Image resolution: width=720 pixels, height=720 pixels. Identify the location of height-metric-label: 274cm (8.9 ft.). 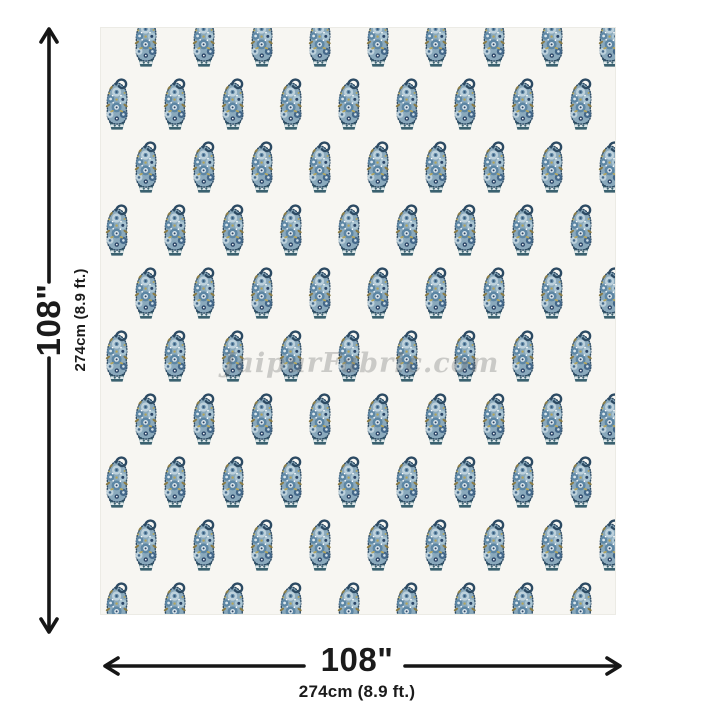
(80, 320).